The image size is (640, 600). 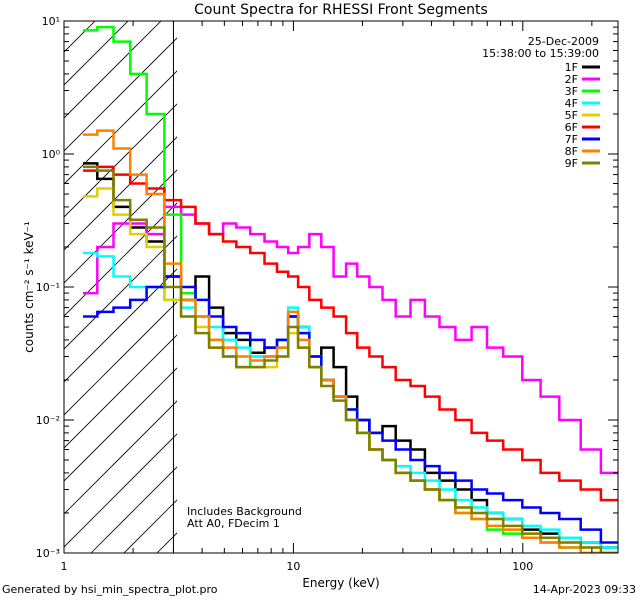 What do you see at coordinates (51, 154) in the screenshot?
I see `y-tick-label: 10⁰` at bounding box center [51, 154].